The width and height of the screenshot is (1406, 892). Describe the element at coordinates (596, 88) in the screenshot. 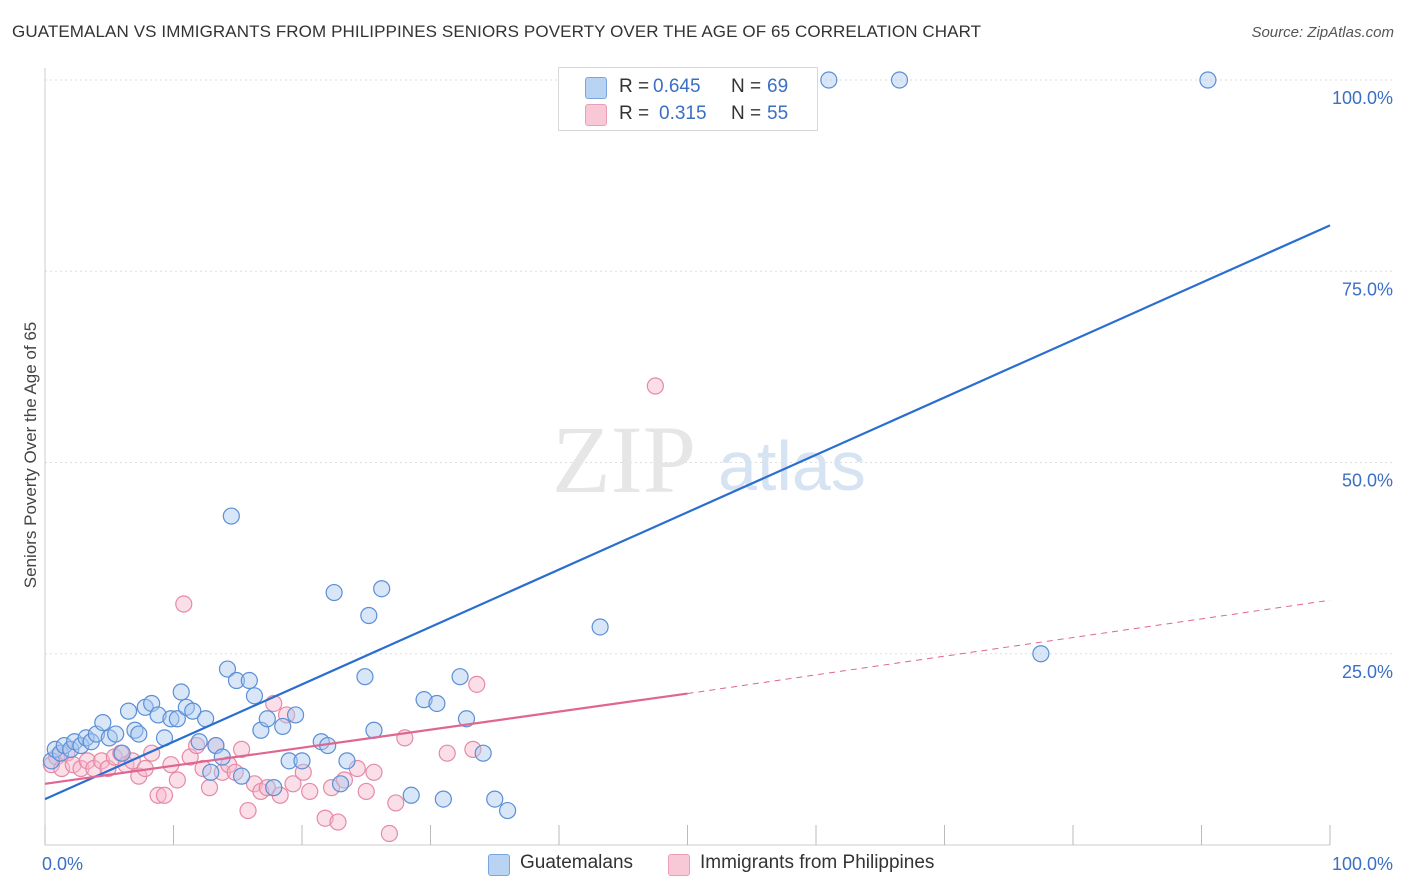

I see `legend-swatch-guatemalans` at that location.